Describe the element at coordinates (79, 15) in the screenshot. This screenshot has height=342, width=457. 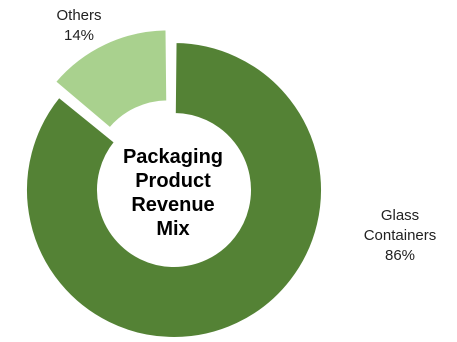
I see `slice-name-others: Others` at that location.